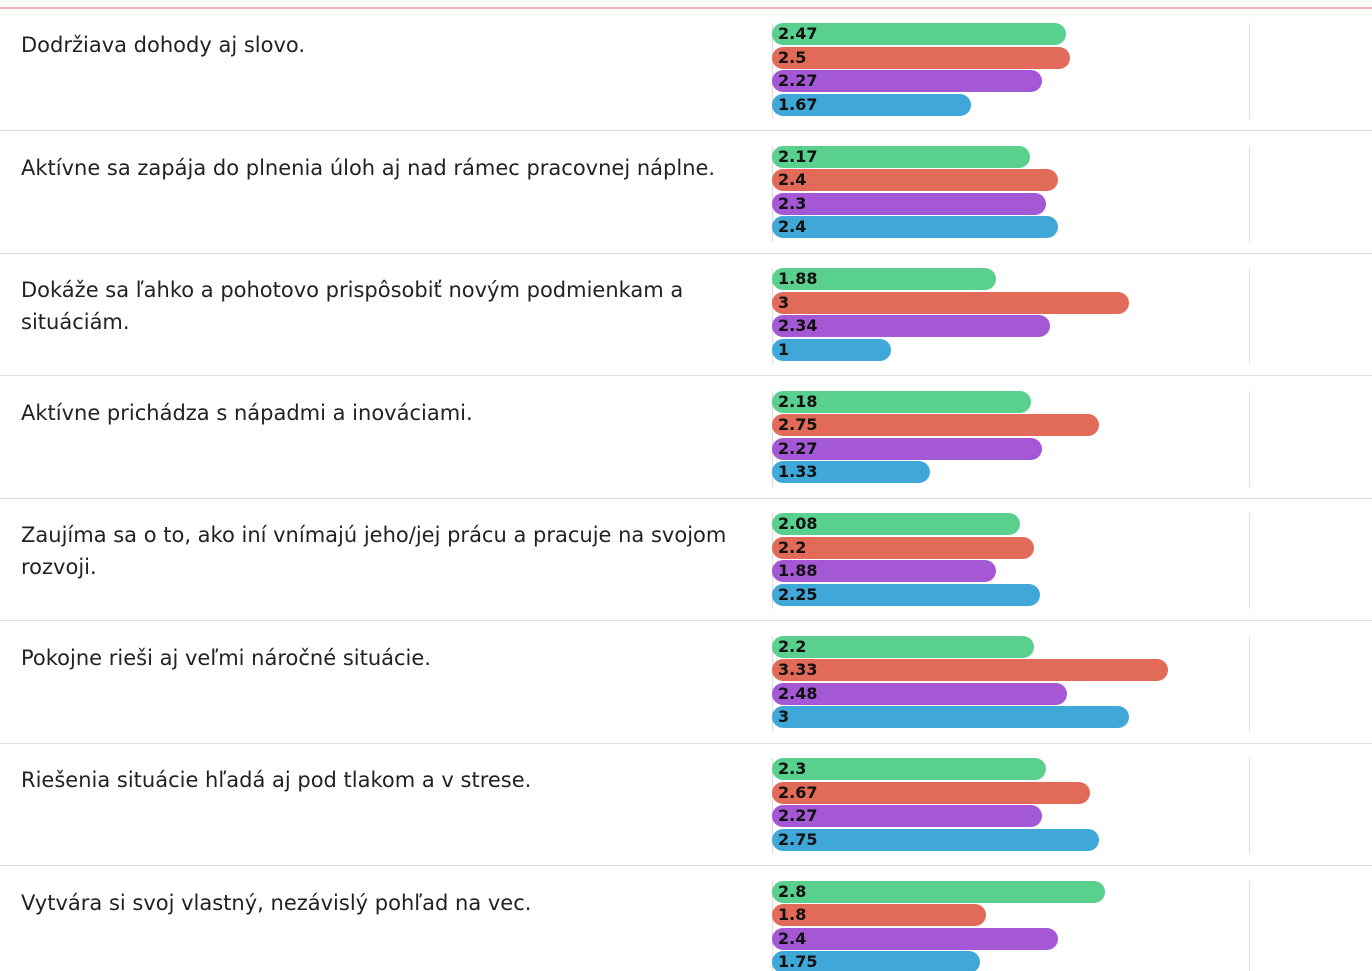  What do you see at coordinates (876, 961) in the screenshot?
I see `bar: 1.75` at bounding box center [876, 961].